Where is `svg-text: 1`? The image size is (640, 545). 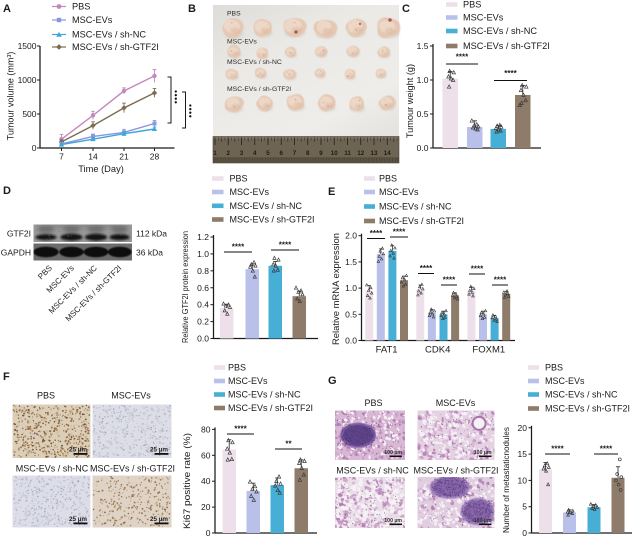 svg-text: 1 is located at coordinates (215, 153).